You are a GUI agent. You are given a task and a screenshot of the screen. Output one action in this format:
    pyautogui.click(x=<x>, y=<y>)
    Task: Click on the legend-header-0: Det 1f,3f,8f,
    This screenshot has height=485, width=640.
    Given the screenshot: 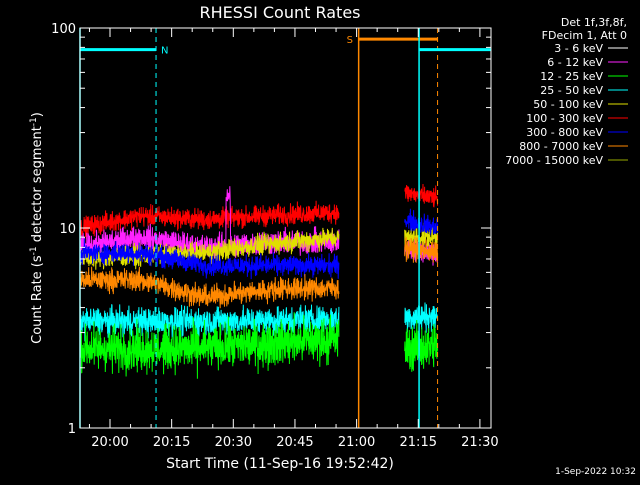 What is the action you would take?
    pyautogui.click(x=594, y=22)
    